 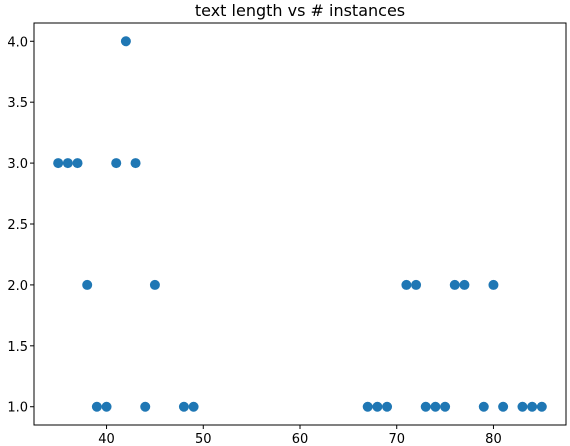 I want to click on y-tick-label: 1.0, so click(x=17, y=408).